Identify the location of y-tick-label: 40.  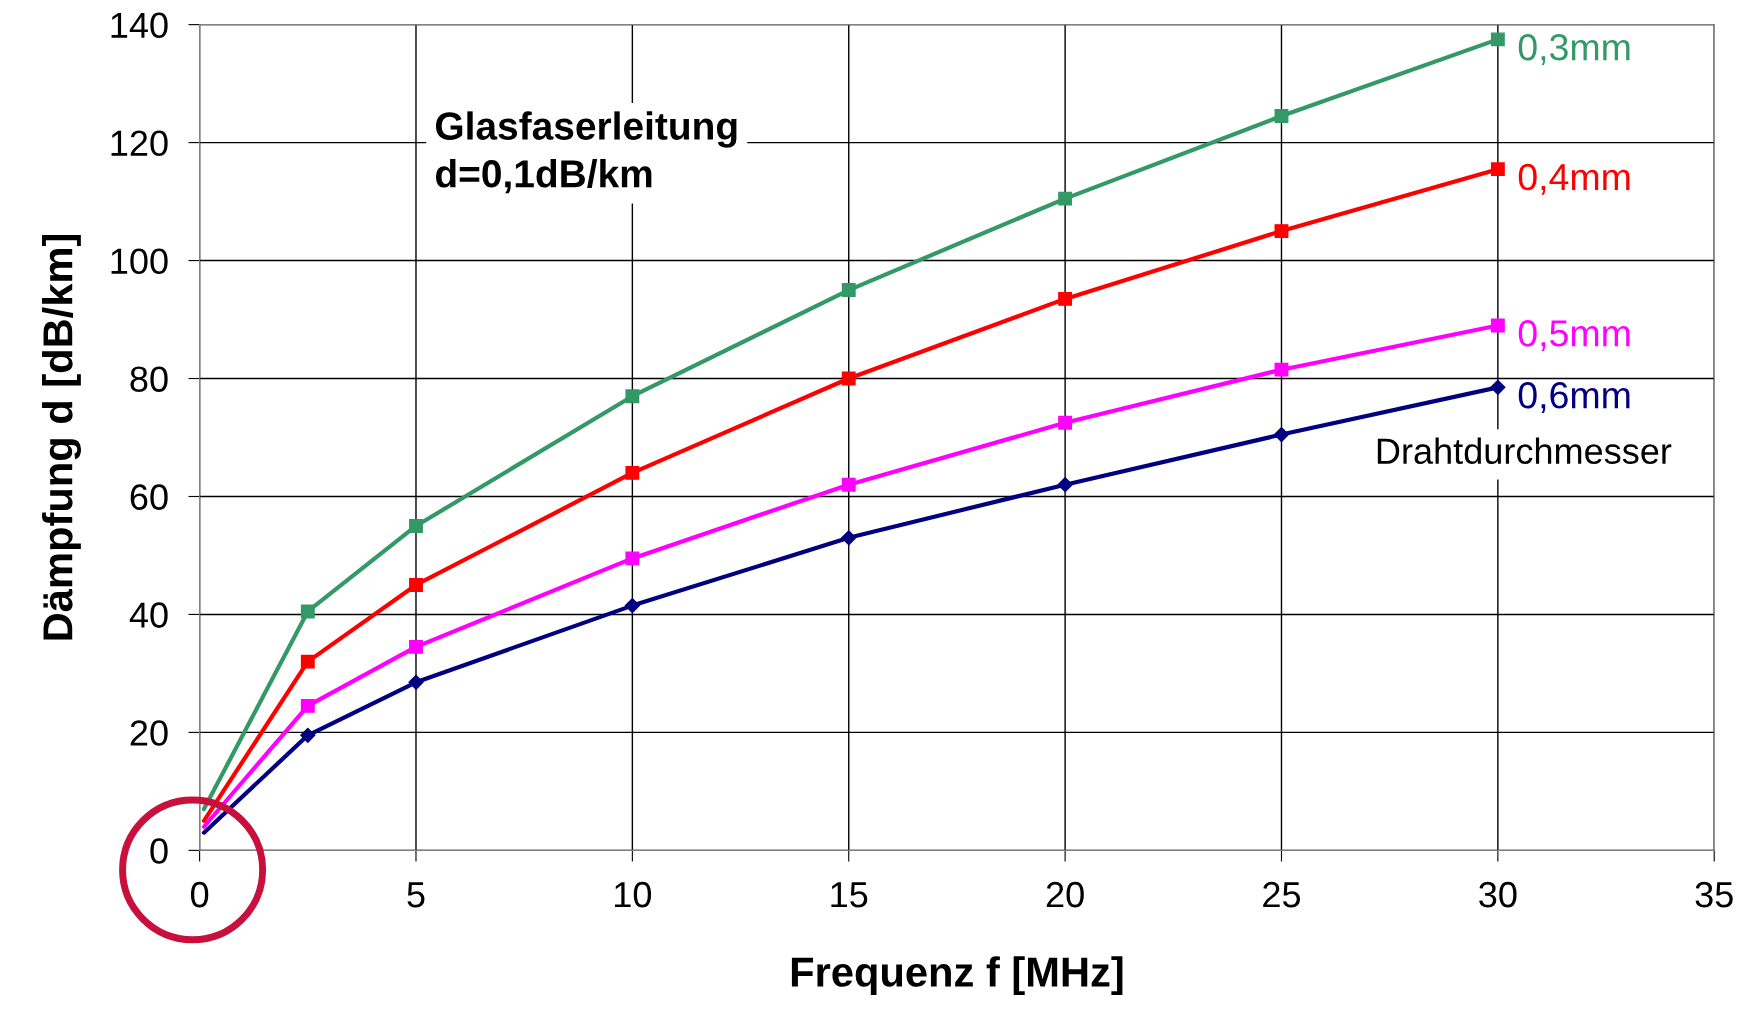
(148, 615).